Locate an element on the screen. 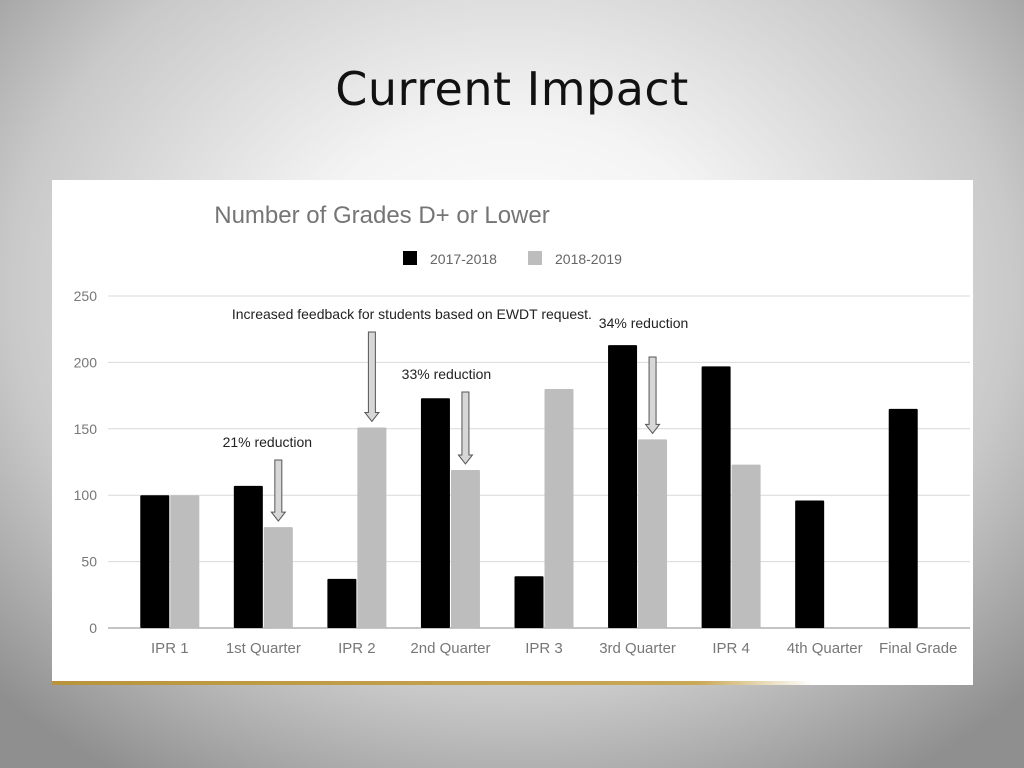 This screenshot has width=1024, height=768. slide-title: Current Impact is located at coordinates (512, 89).